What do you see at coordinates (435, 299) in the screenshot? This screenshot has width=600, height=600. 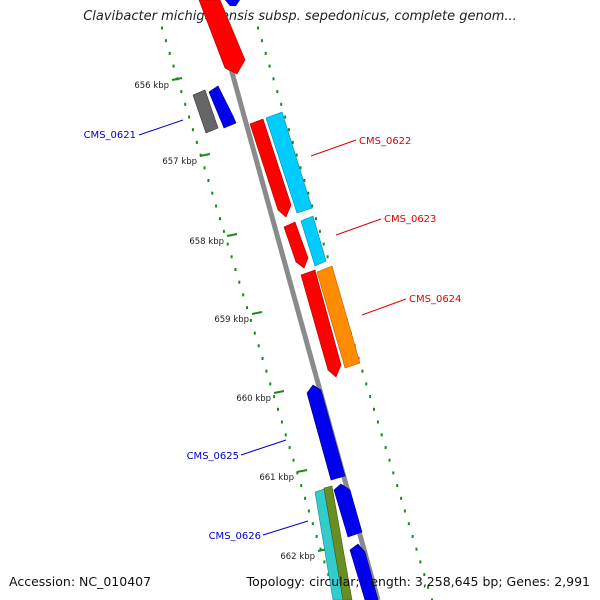 I see `gene-label-cms-0624: CMS_0624` at bounding box center [435, 299].